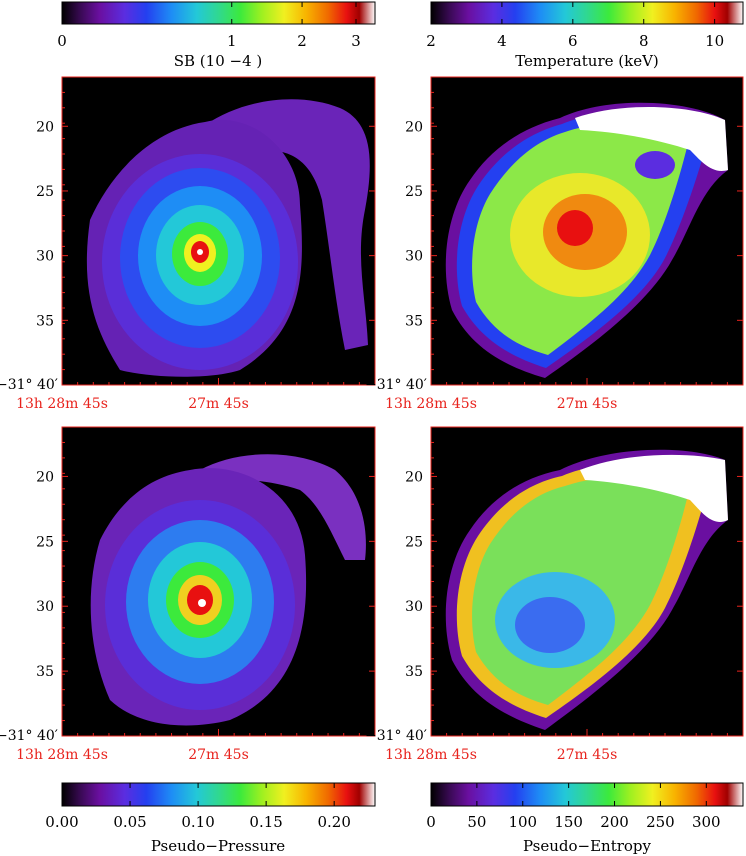 Image resolution: width=746 pixels, height=856 pixels. What do you see at coordinates (706, 822) in the screenshot?
I see `colorbar-tick-label: 300` at bounding box center [706, 822].